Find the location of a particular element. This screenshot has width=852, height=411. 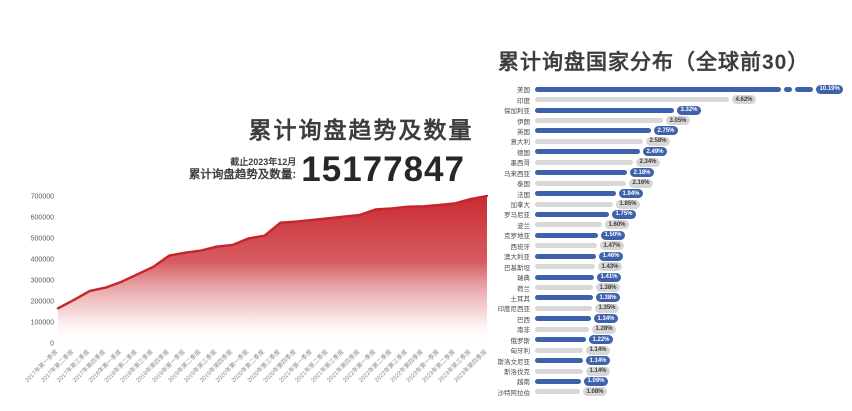

bar-row: 马来西亚 2.18% is located at coordinates (669, 173).